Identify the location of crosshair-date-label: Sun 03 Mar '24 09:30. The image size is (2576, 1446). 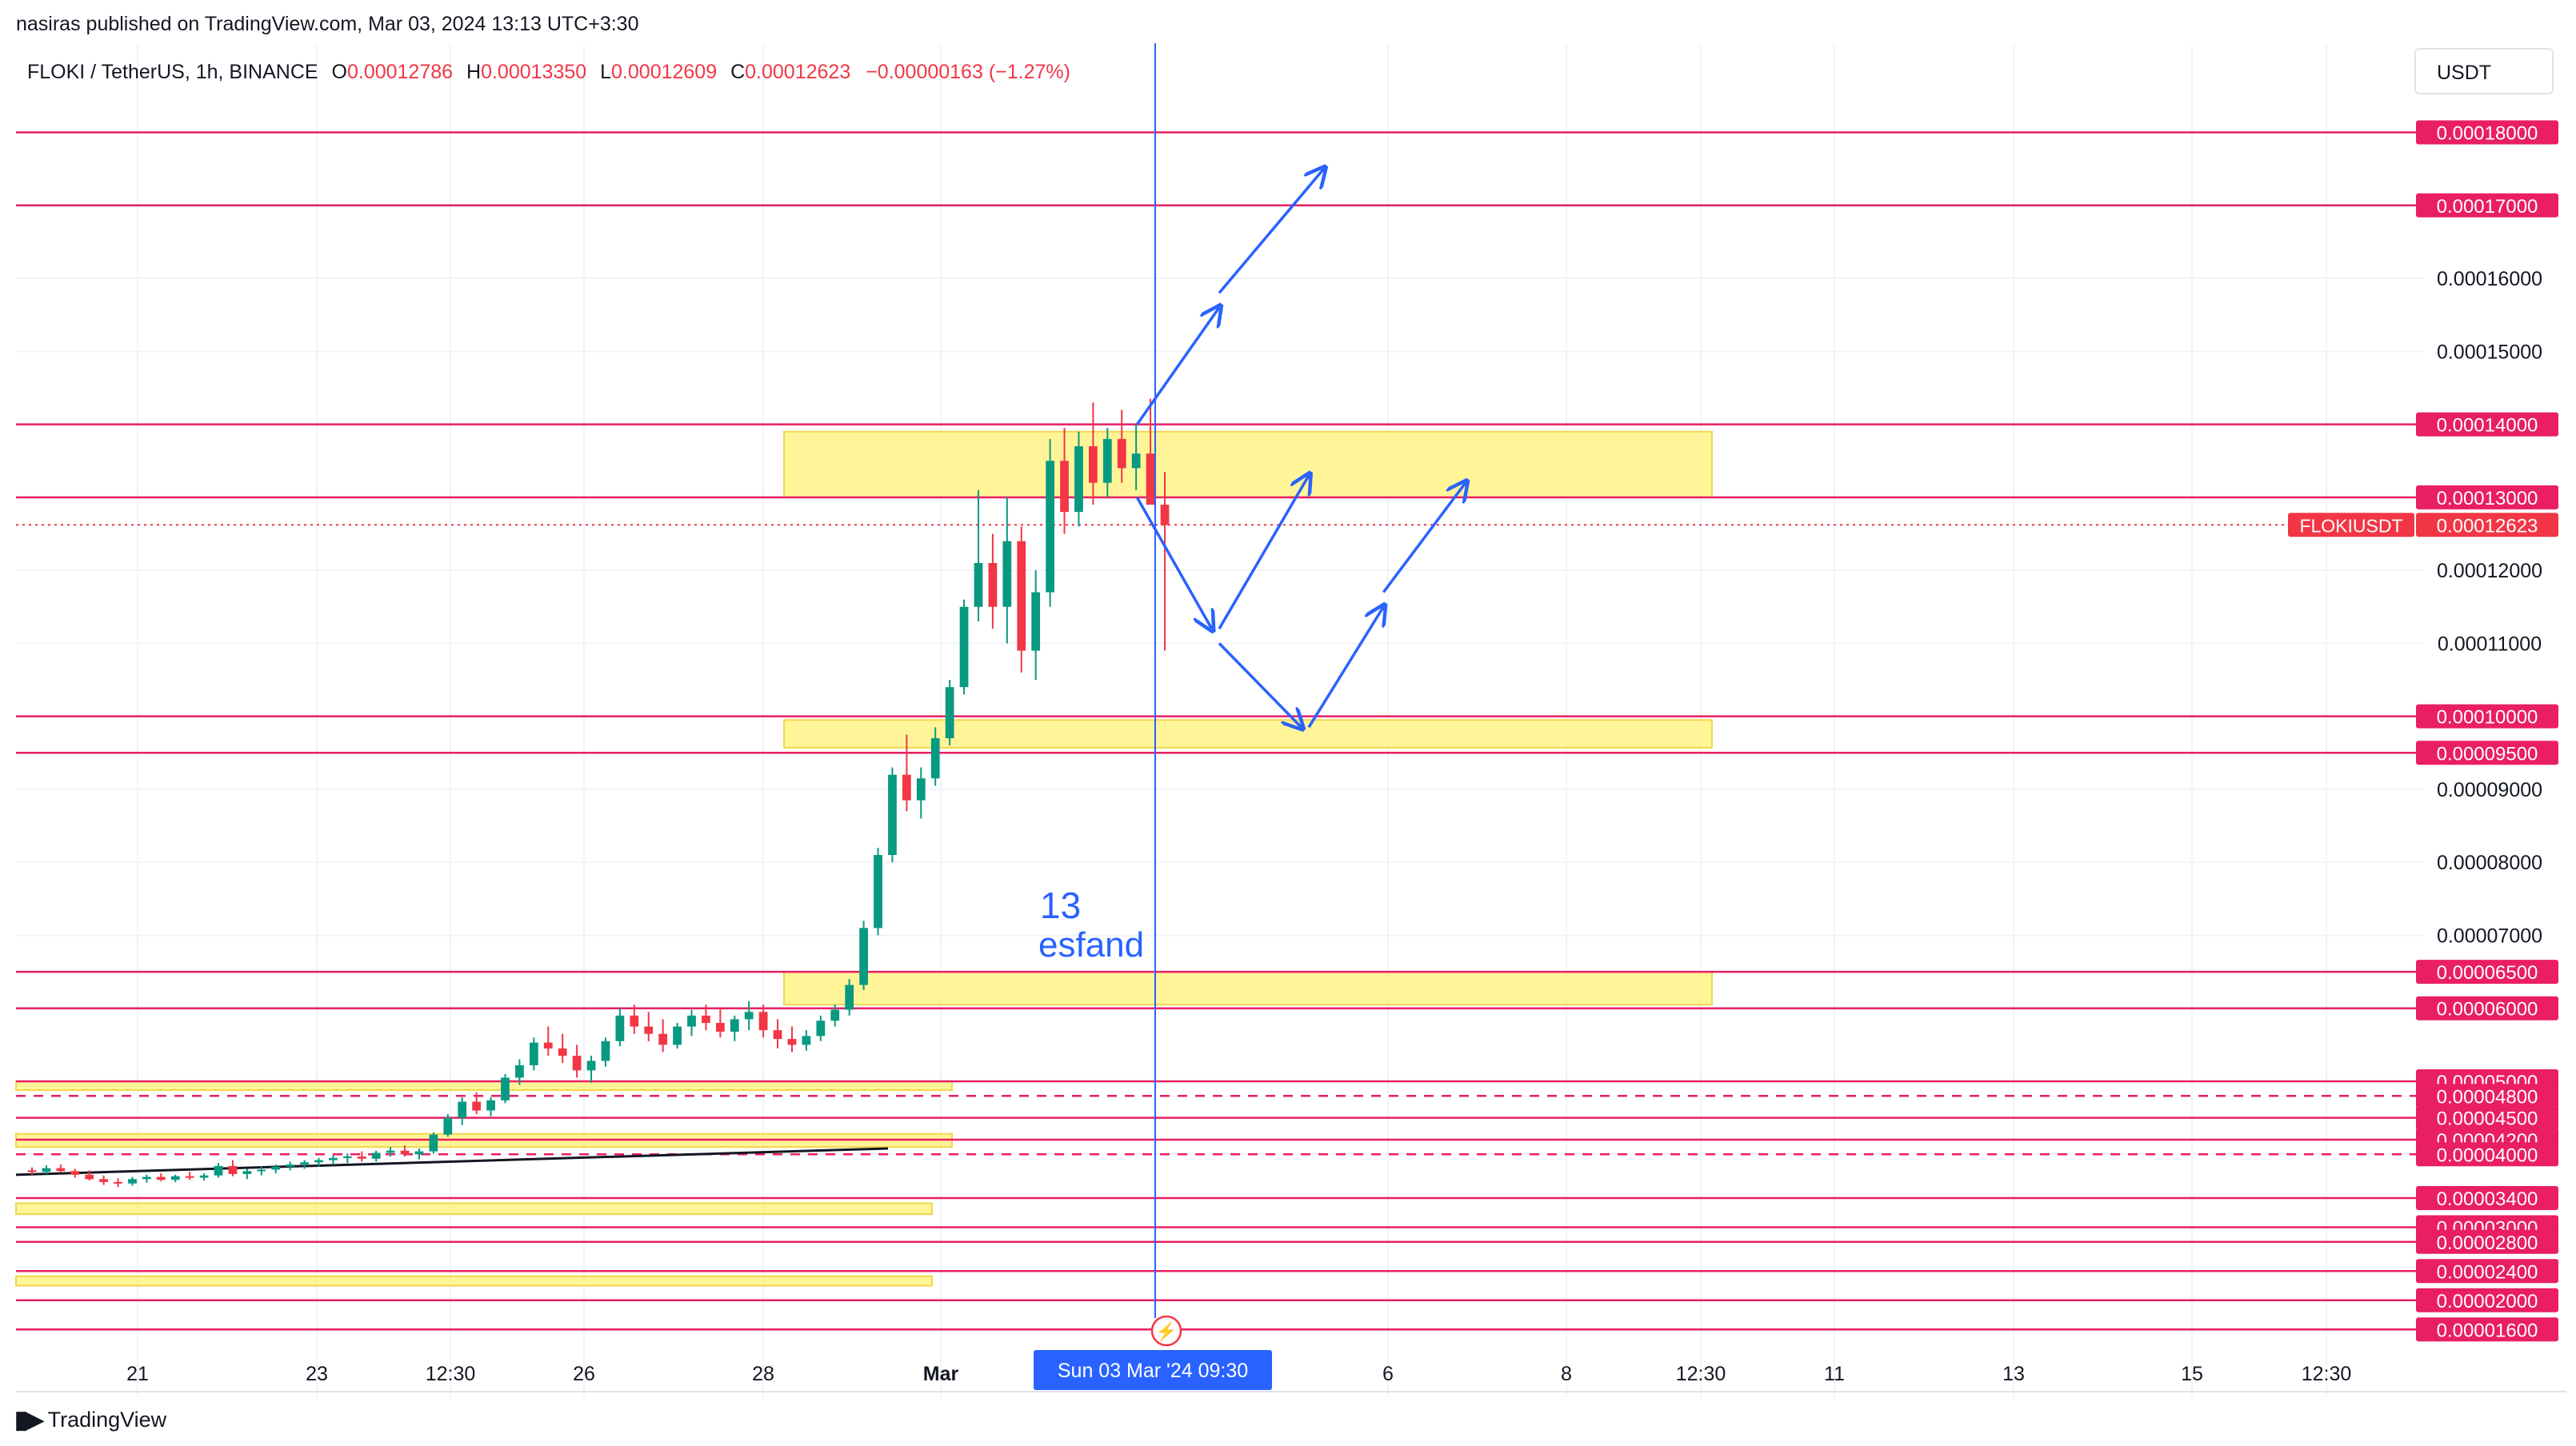
(1153, 1371).